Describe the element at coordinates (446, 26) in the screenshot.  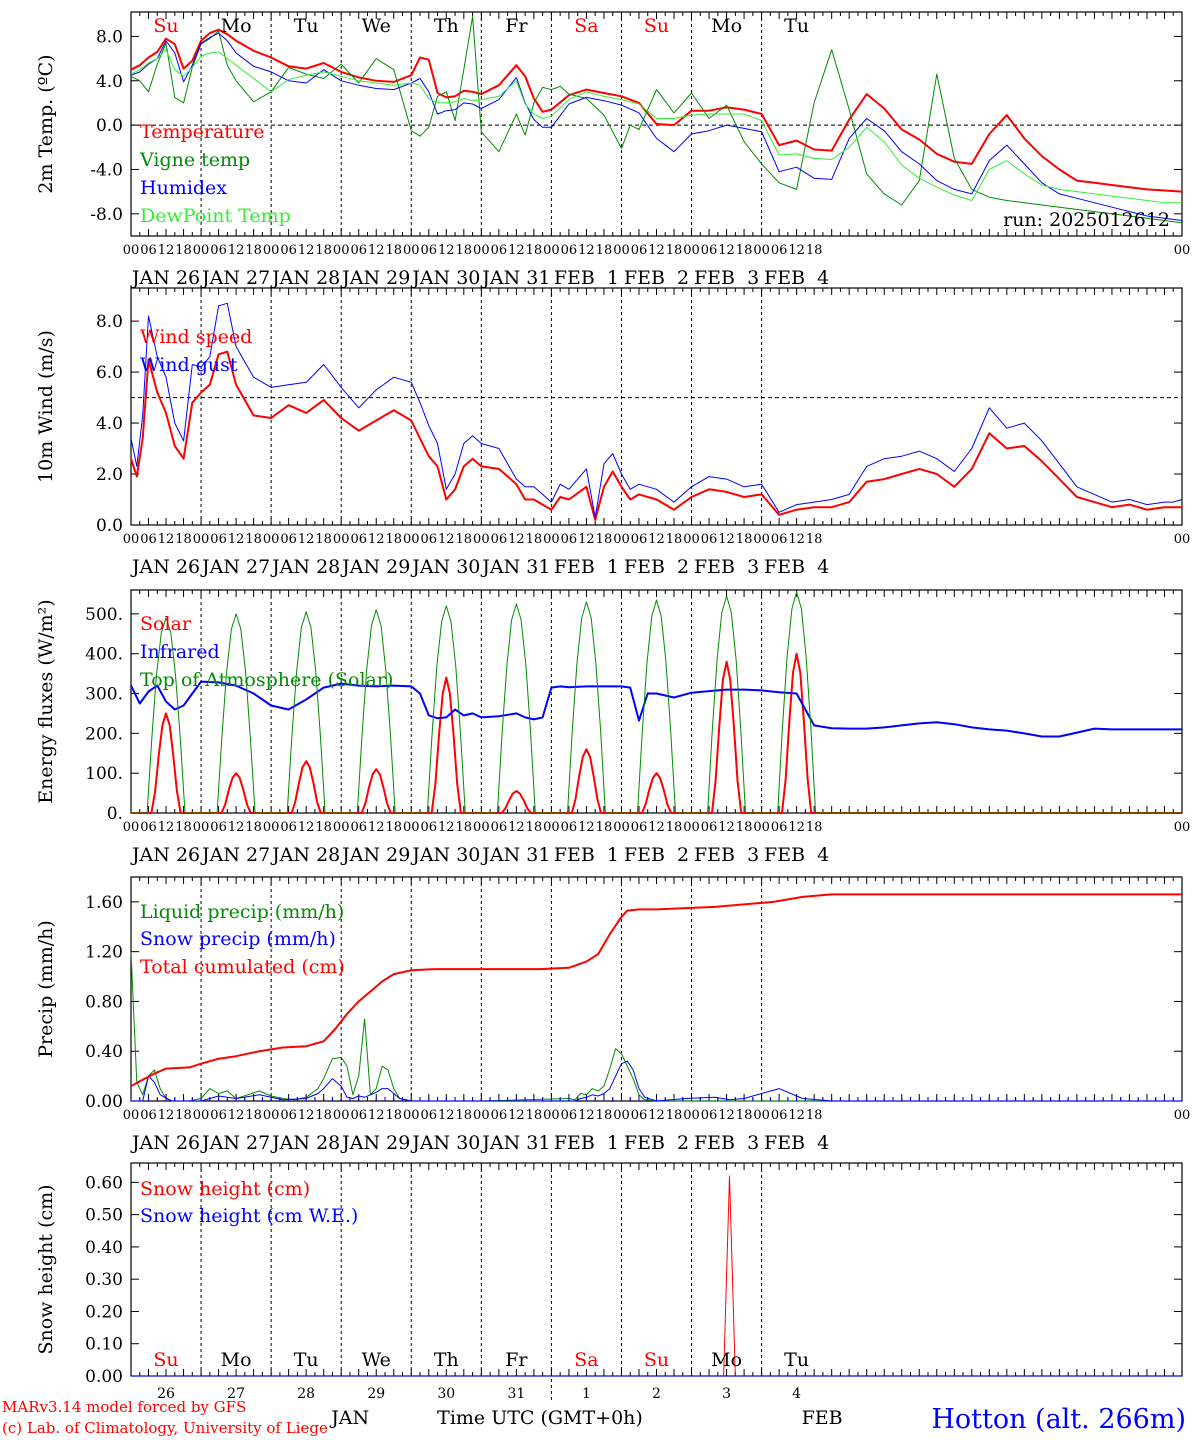
I see `day-name-label: Th` at that location.